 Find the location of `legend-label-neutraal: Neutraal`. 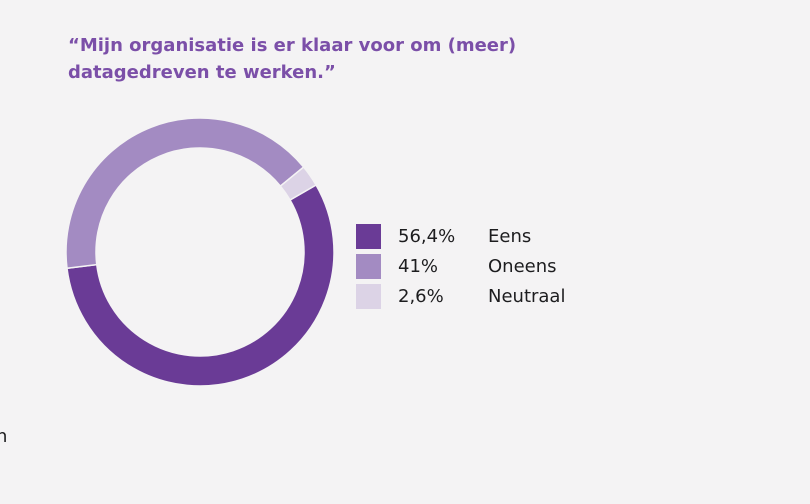

legend-label-neutraal: Neutraal is located at coordinates (527, 296).